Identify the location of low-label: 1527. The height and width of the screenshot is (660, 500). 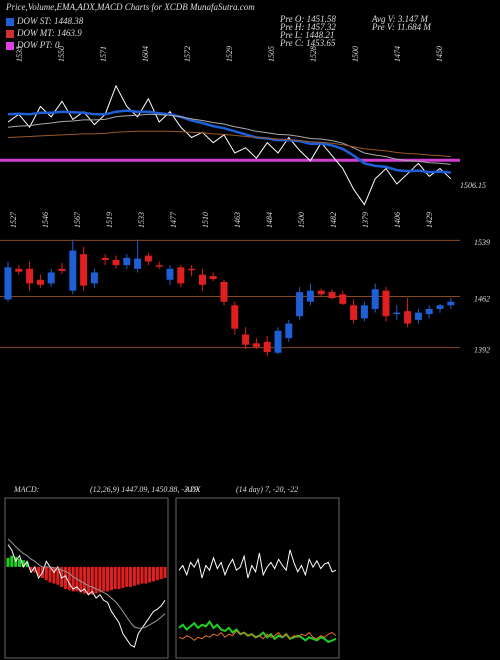
(13, 219).